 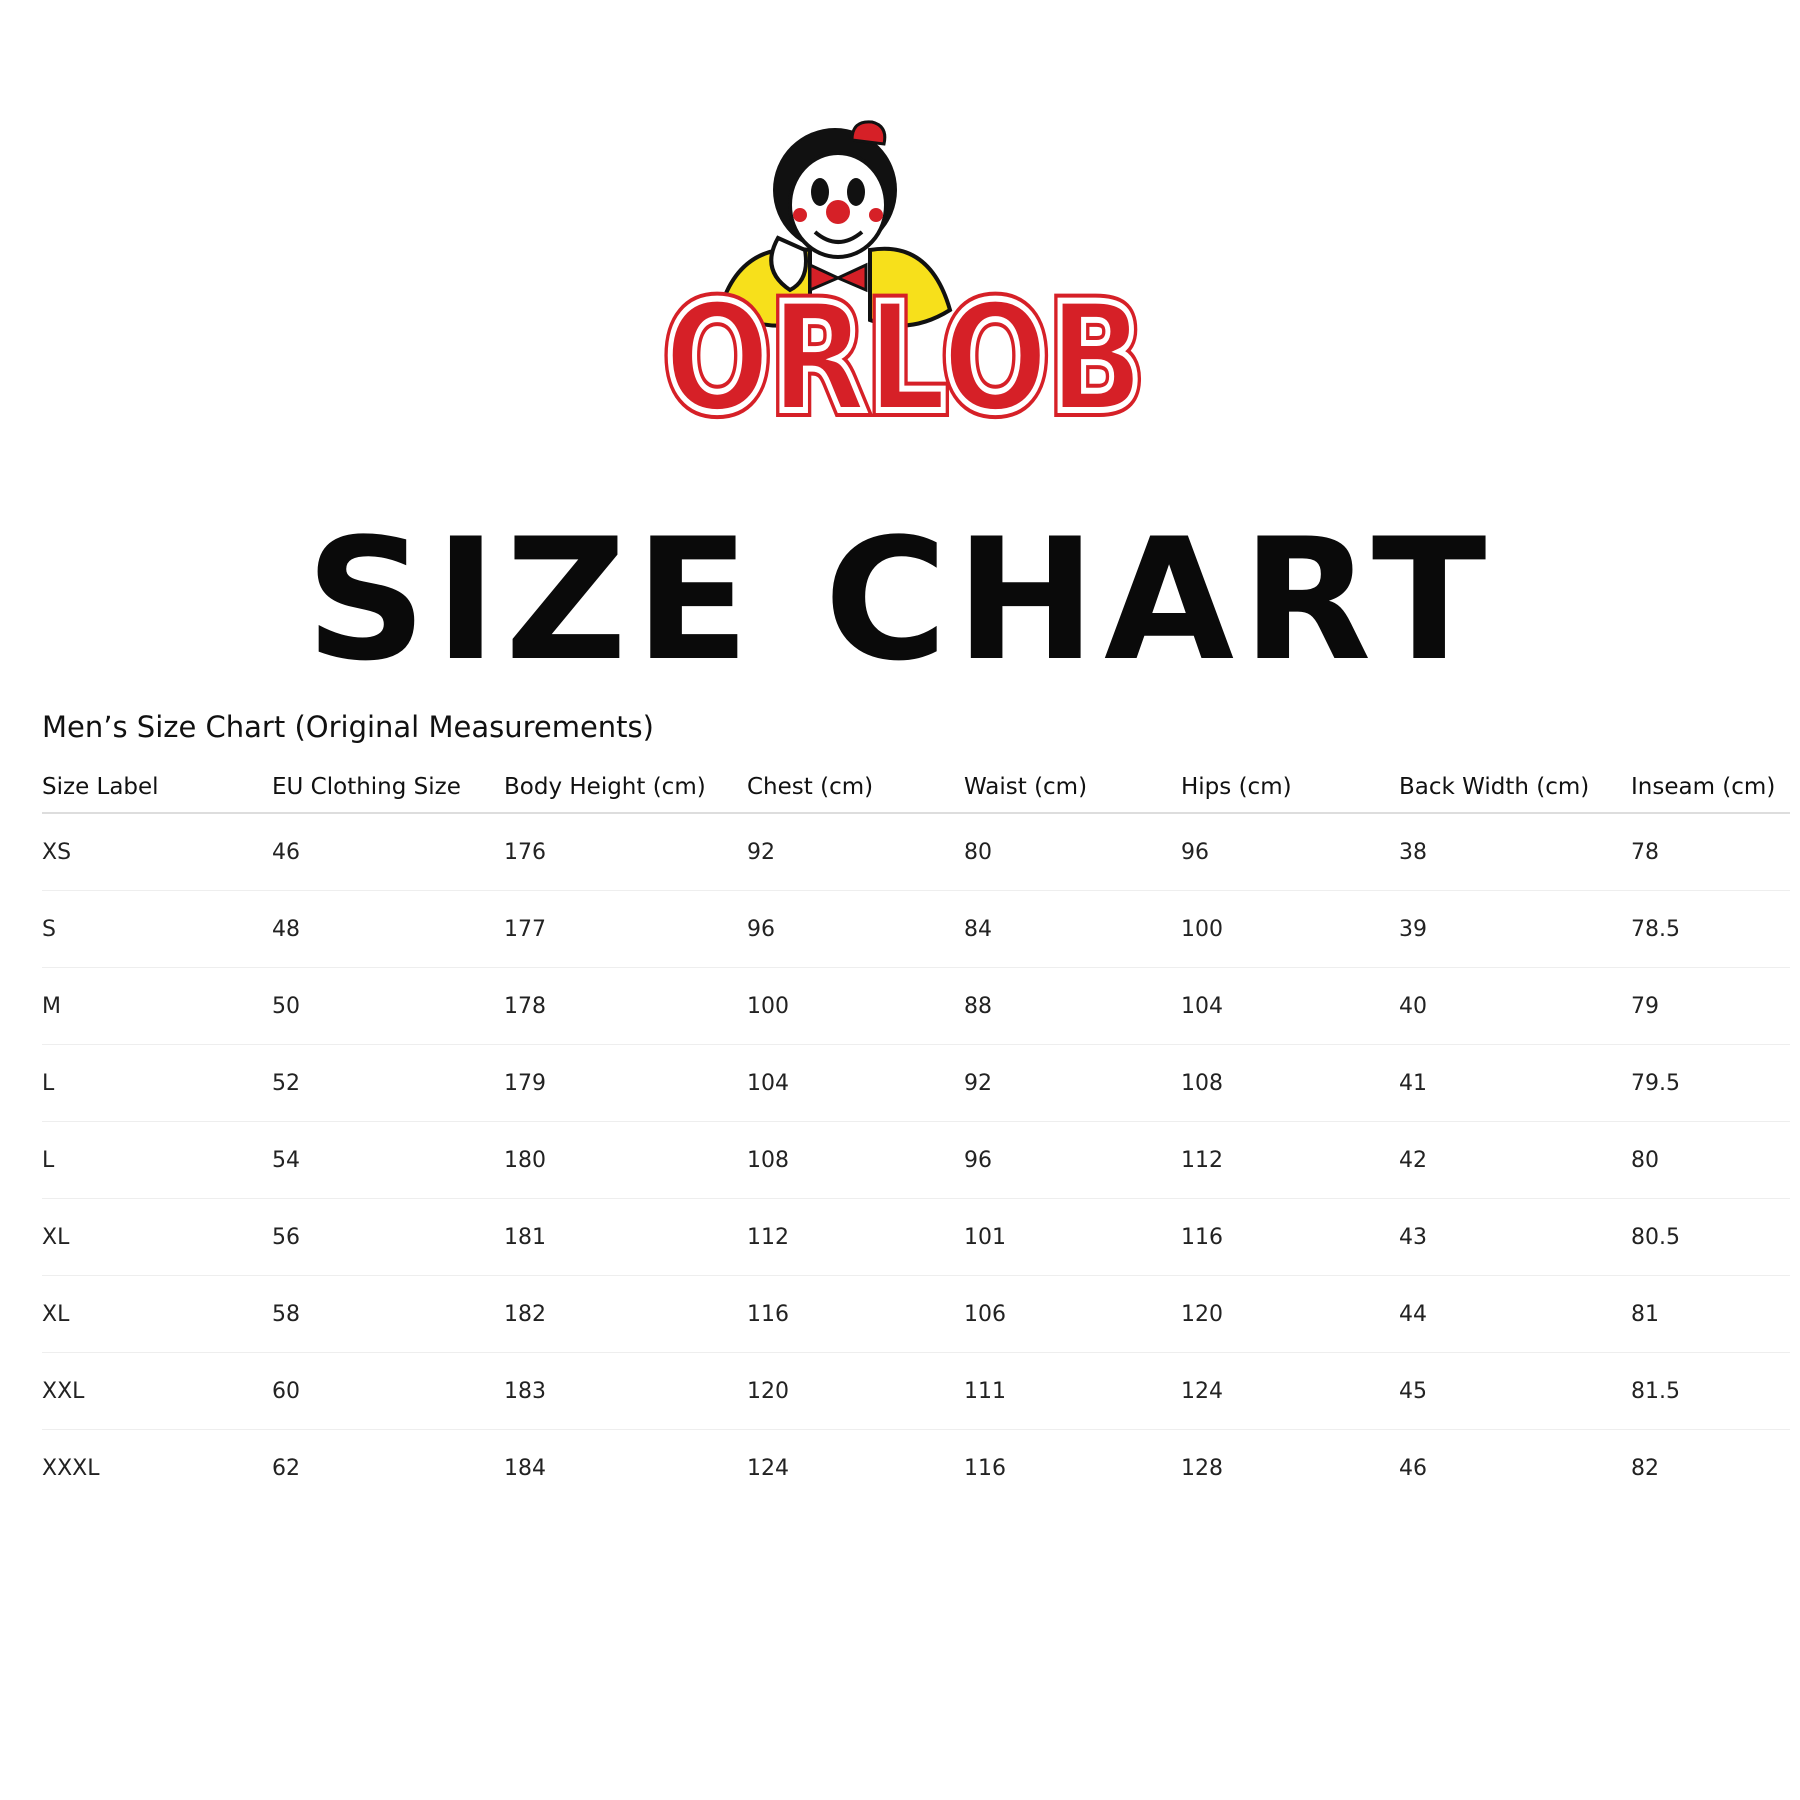 I want to click on table-cell: 79, so click(x=1710, y=1006).